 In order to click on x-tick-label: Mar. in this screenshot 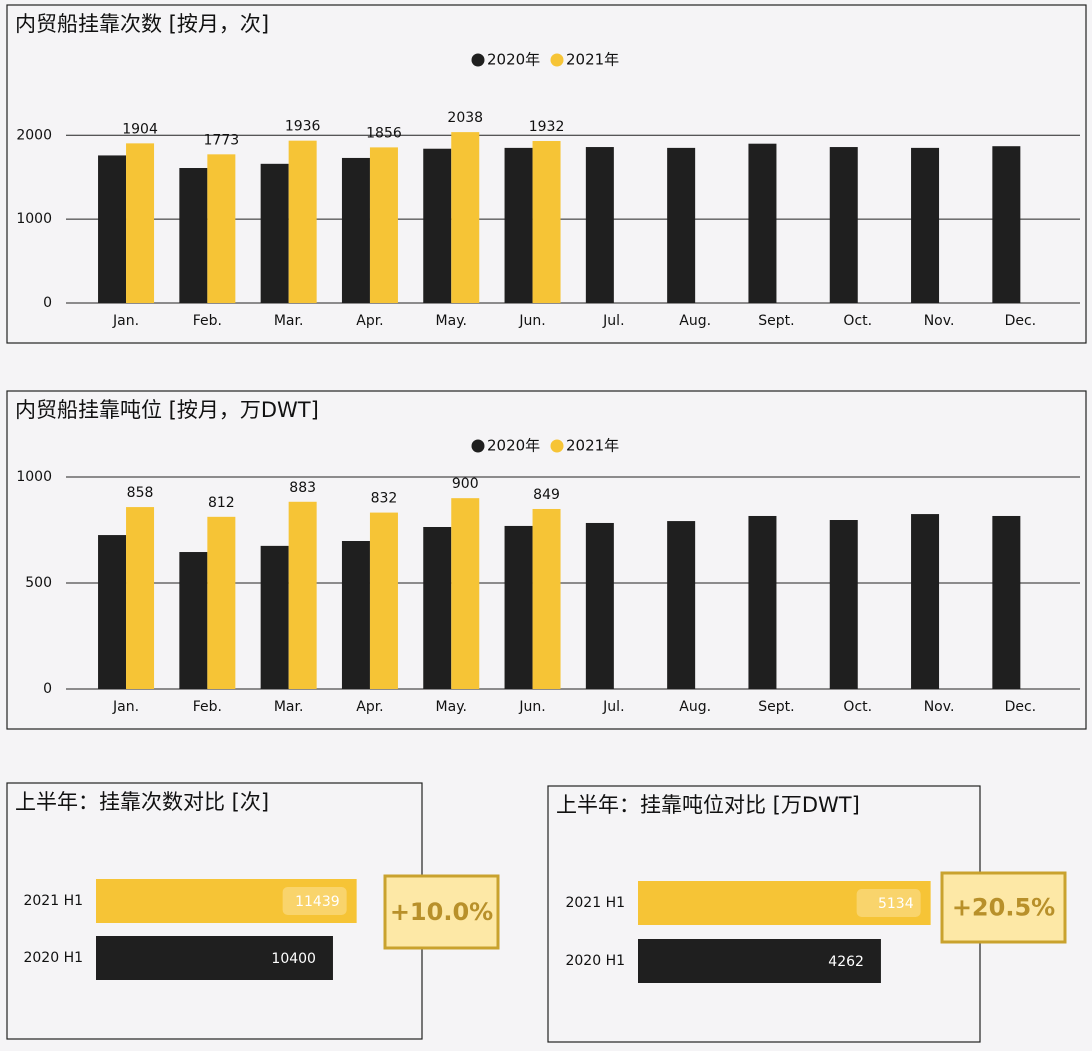, I will do `click(289, 321)`.